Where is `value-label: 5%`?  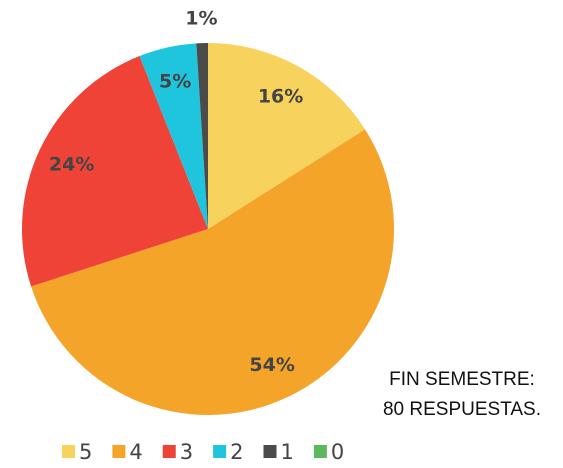 value-label: 5% is located at coordinates (175, 81).